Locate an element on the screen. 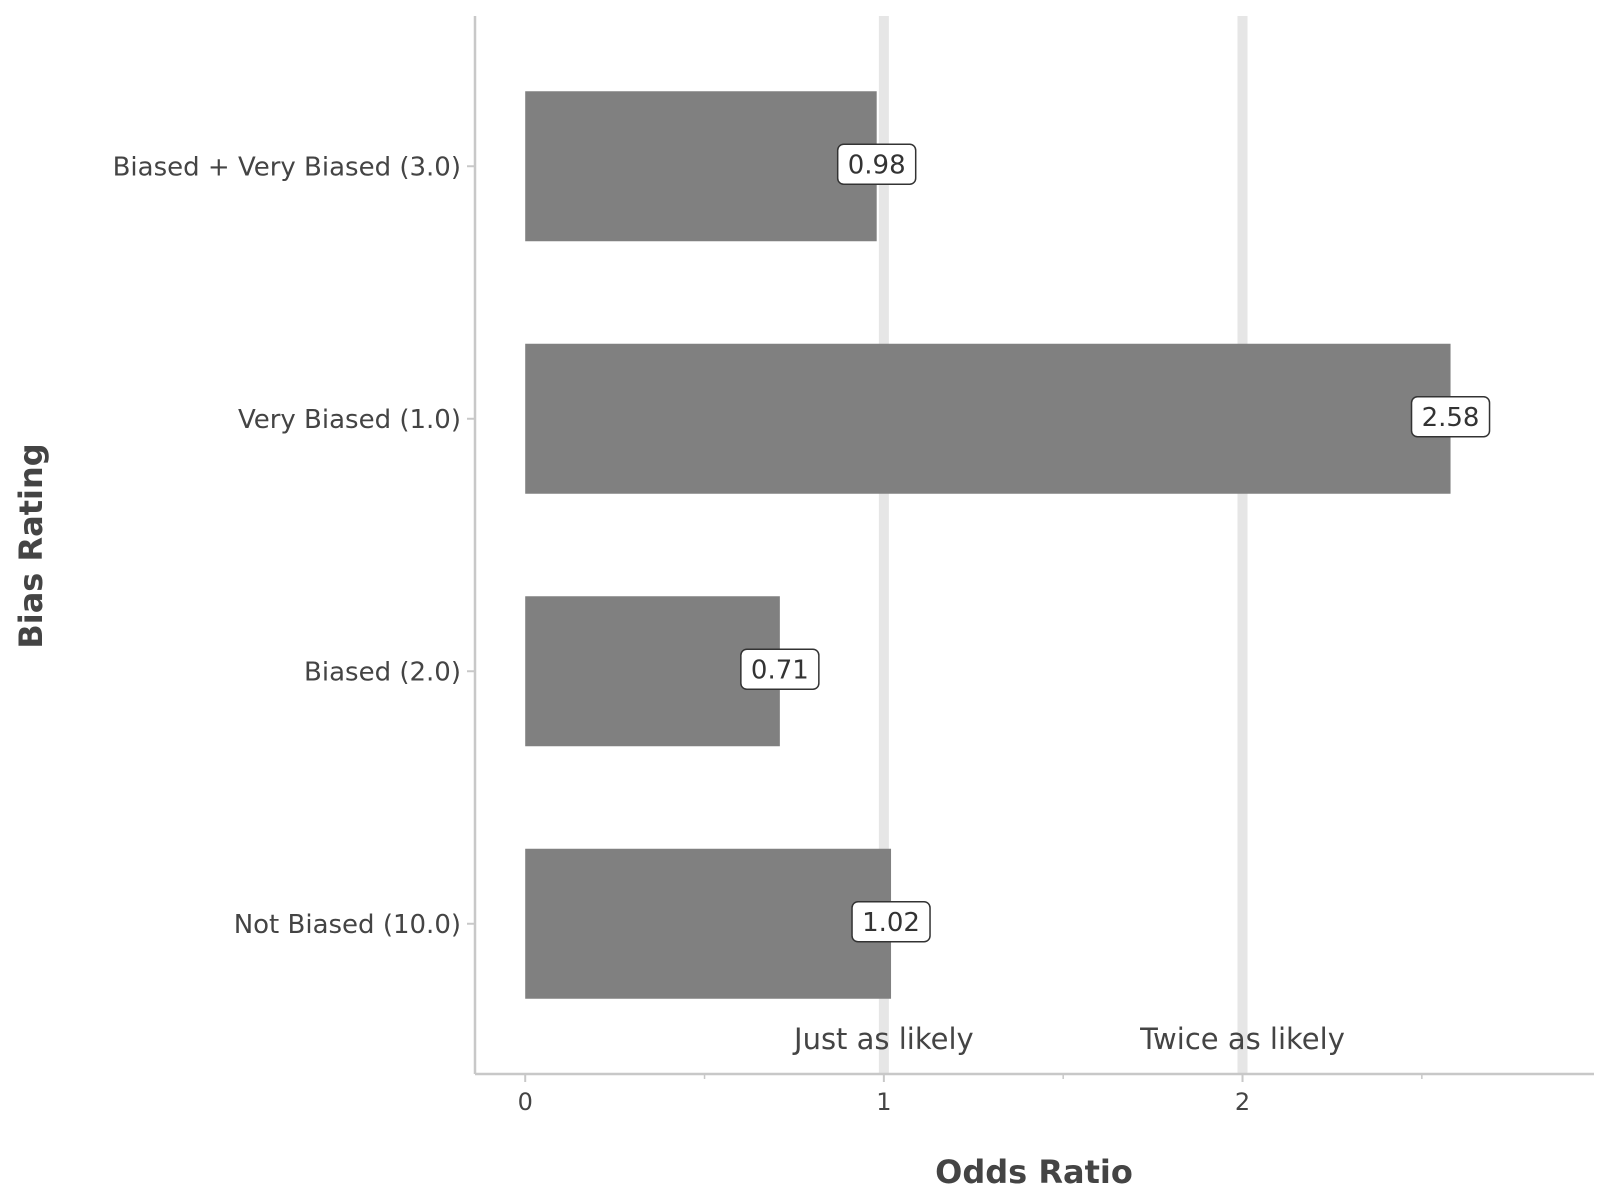 Image resolution: width=1600 pixels, height=1200 pixels. category-label: Biased + Very Biased (3.0) is located at coordinates (287, 167).